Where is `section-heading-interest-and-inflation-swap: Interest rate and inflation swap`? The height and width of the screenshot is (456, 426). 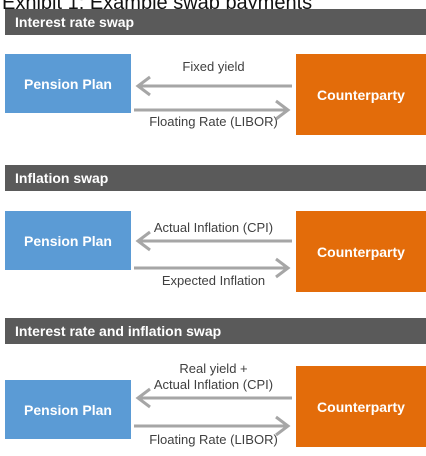
section-heading-interest-and-inflation-swap: Interest rate and inflation swap is located at coordinates (215, 331).